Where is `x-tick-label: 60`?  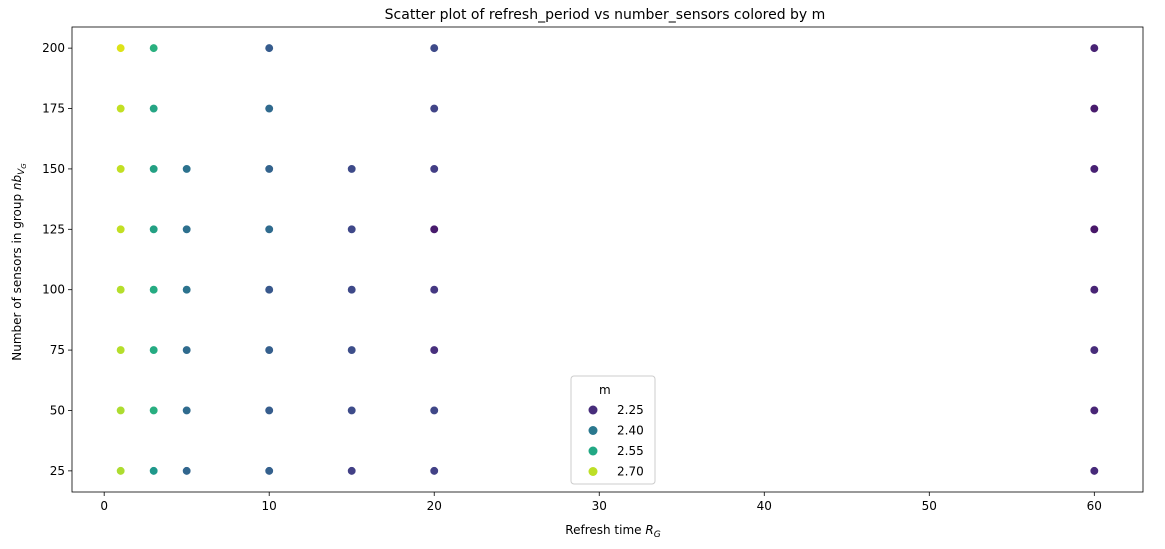
x-tick-label: 60 is located at coordinates (1094, 506).